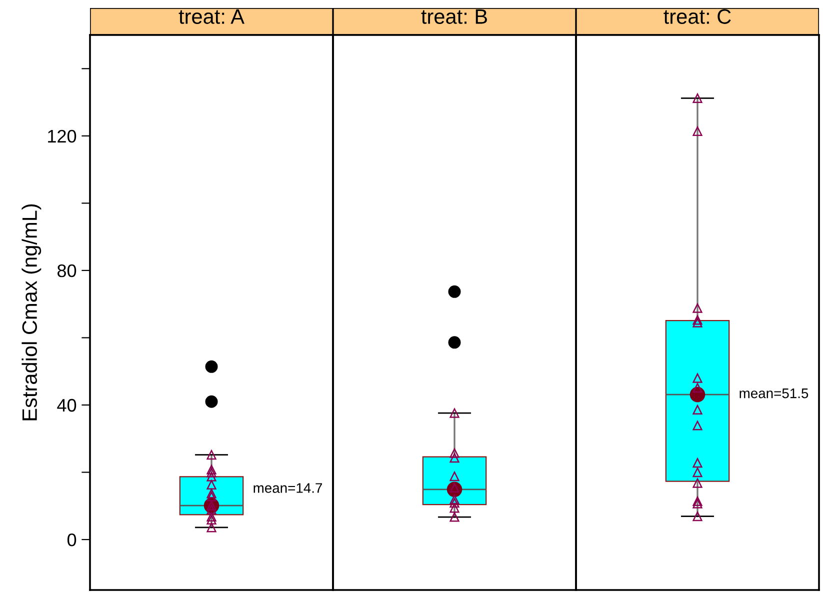 Image resolution: width=823 pixels, height=594 pixels. What do you see at coordinates (774, 393) in the screenshot?
I see `annotation: mean=51.5` at bounding box center [774, 393].